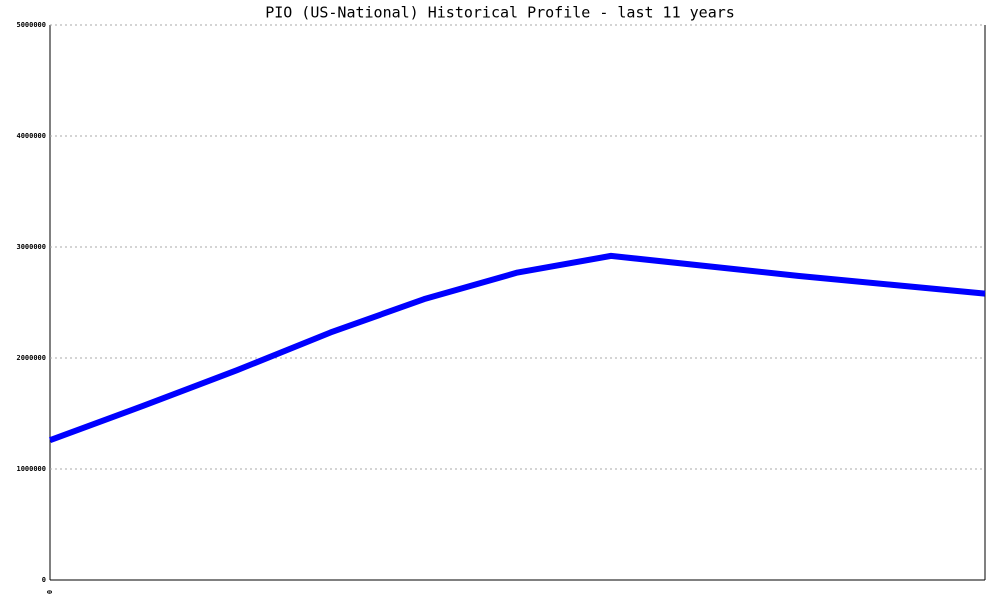 Image resolution: width=1000 pixels, height=600 pixels. What do you see at coordinates (31, 25) in the screenshot?
I see `y-tick-label: 5000000` at bounding box center [31, 25].